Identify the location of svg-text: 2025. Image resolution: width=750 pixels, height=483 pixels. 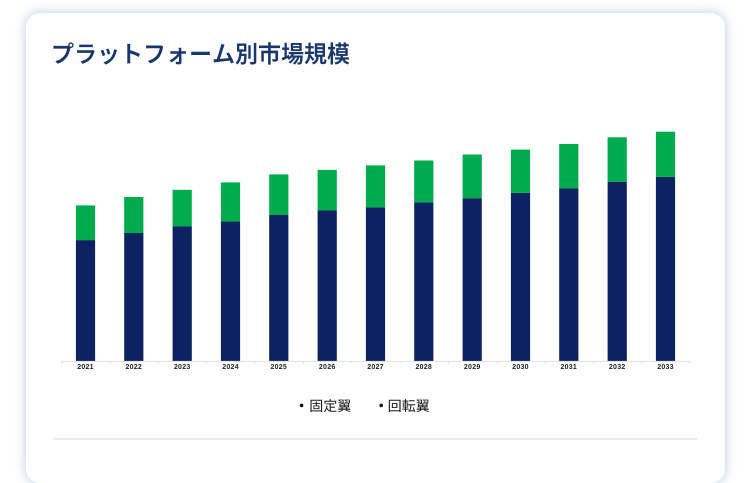
(279, 367).